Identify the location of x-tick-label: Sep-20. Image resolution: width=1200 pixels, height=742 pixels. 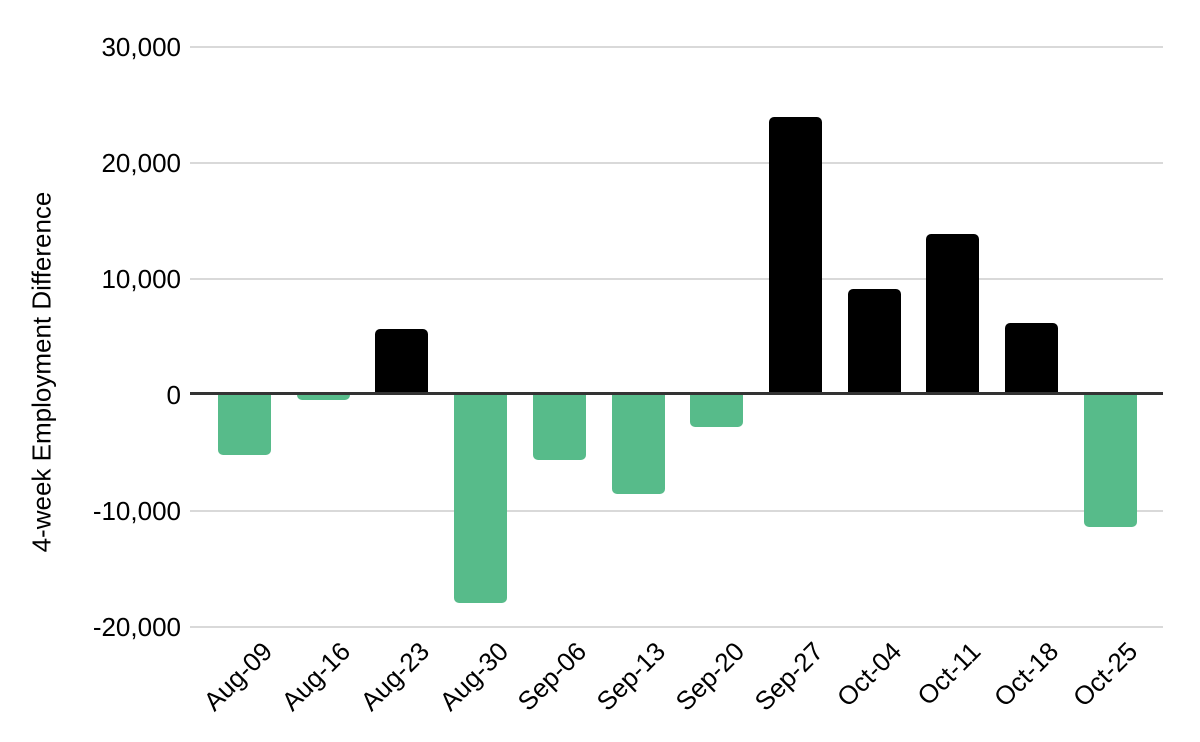
(709, 676).